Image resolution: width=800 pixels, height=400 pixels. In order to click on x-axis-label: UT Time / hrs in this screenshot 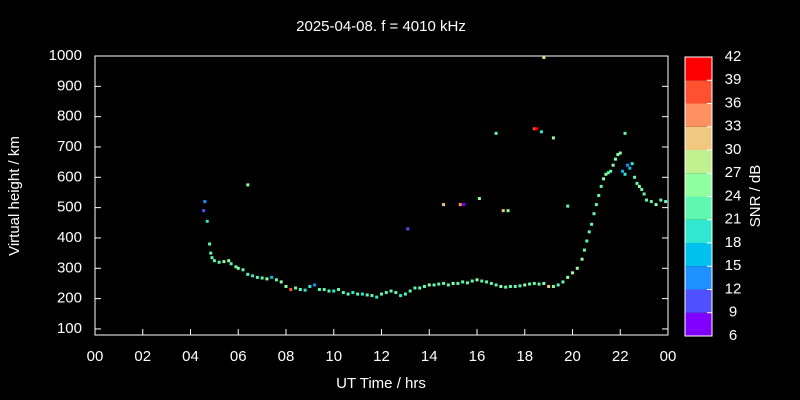, I will do `click(381, 383)`.